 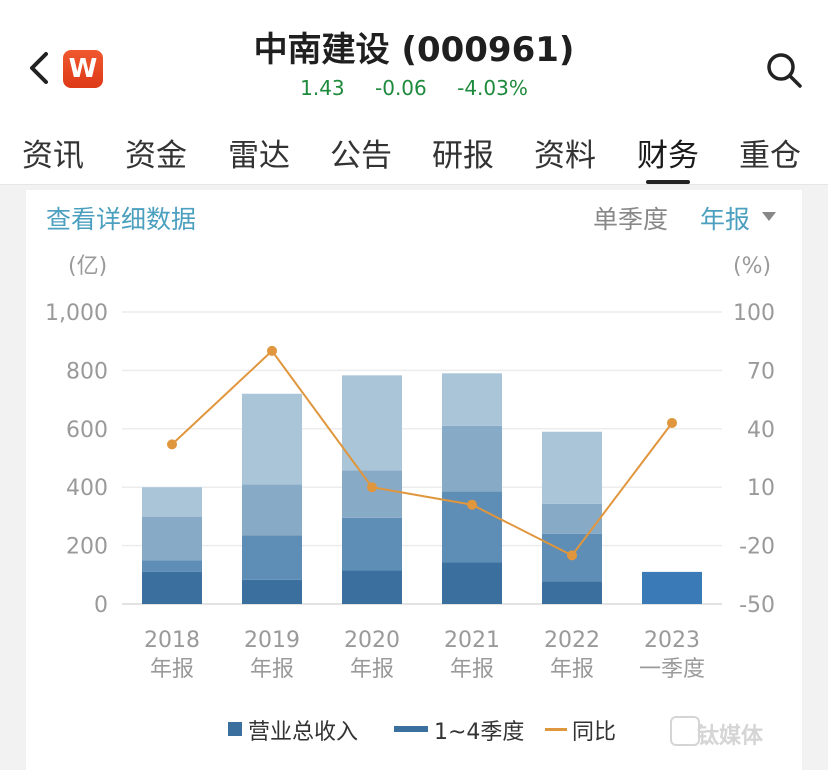 What do you see at coordinates (757, 547) in the screenshot?
I see `y2-tick-label: -20` at bounding box center [757, 547].